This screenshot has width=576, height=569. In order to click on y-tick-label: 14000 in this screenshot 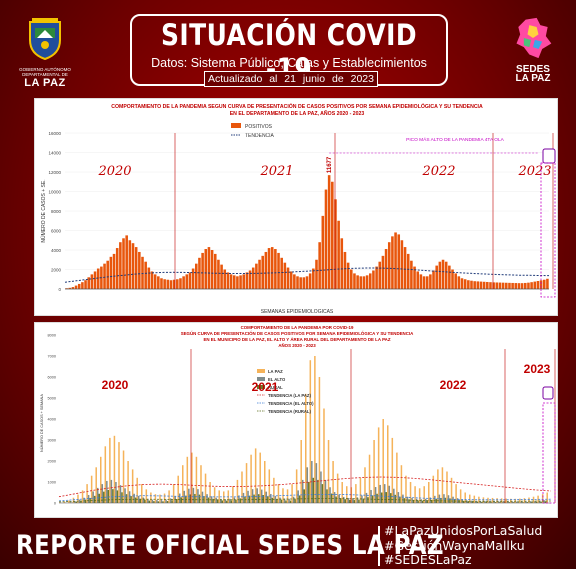, I will do `click(54, 153)`.